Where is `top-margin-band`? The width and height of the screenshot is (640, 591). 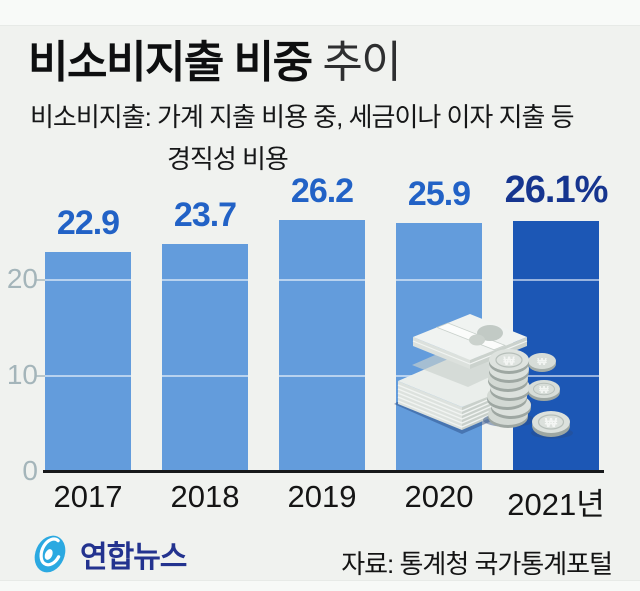
top-margin-band is located at coordinates (320, 13).